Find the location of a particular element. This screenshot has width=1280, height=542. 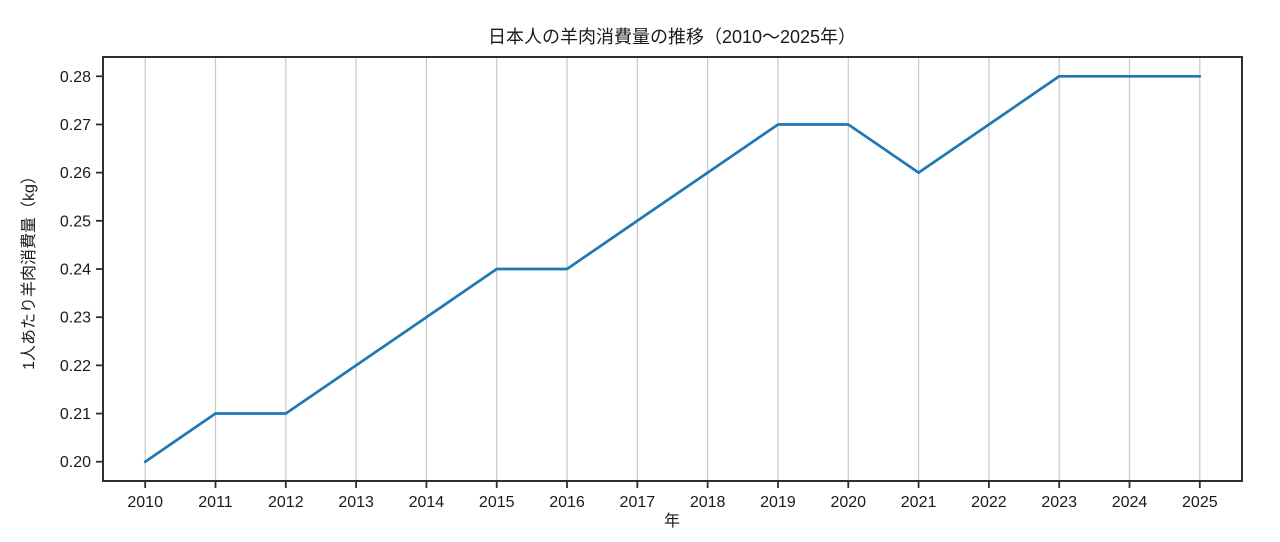

x-tick-label: 2021 is located at coordinates (919, 502).